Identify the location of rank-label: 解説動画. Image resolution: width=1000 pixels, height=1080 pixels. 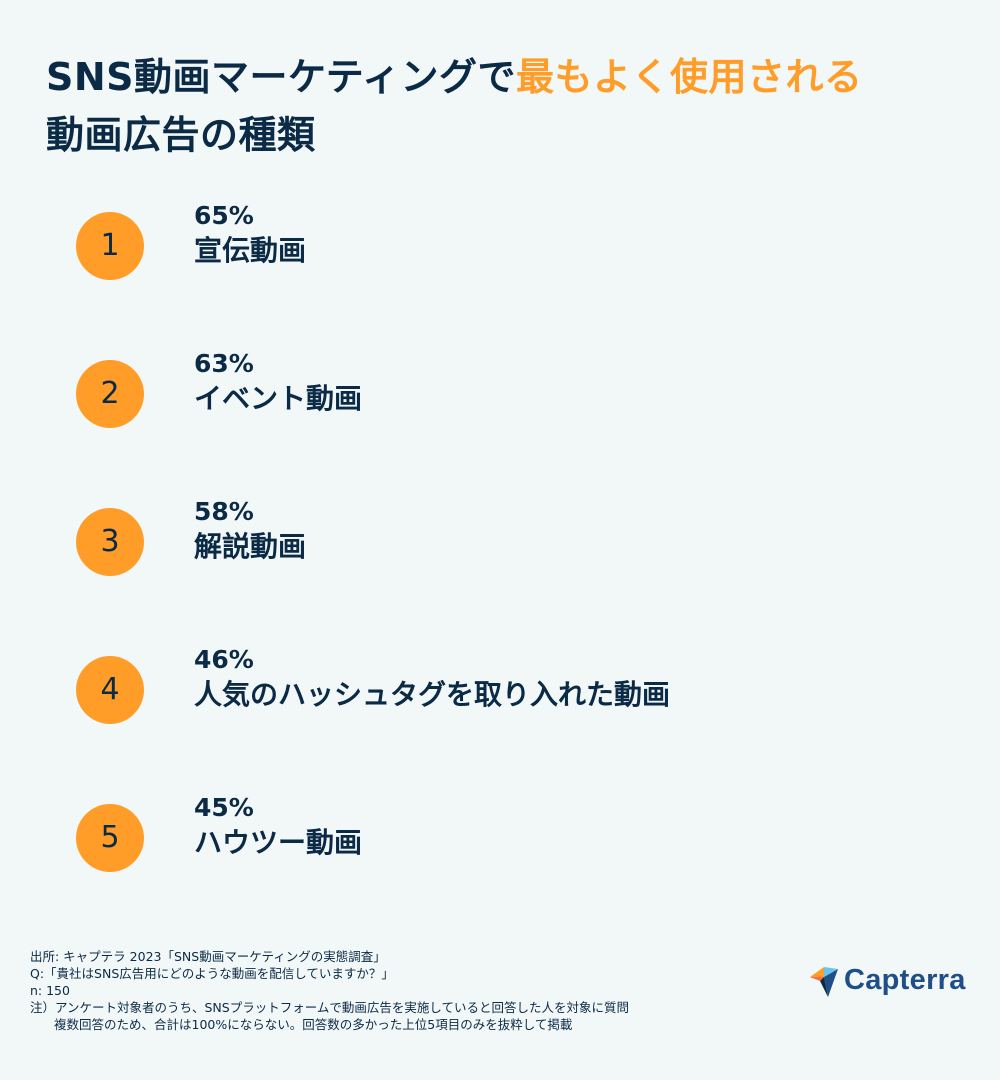
(250, 546).